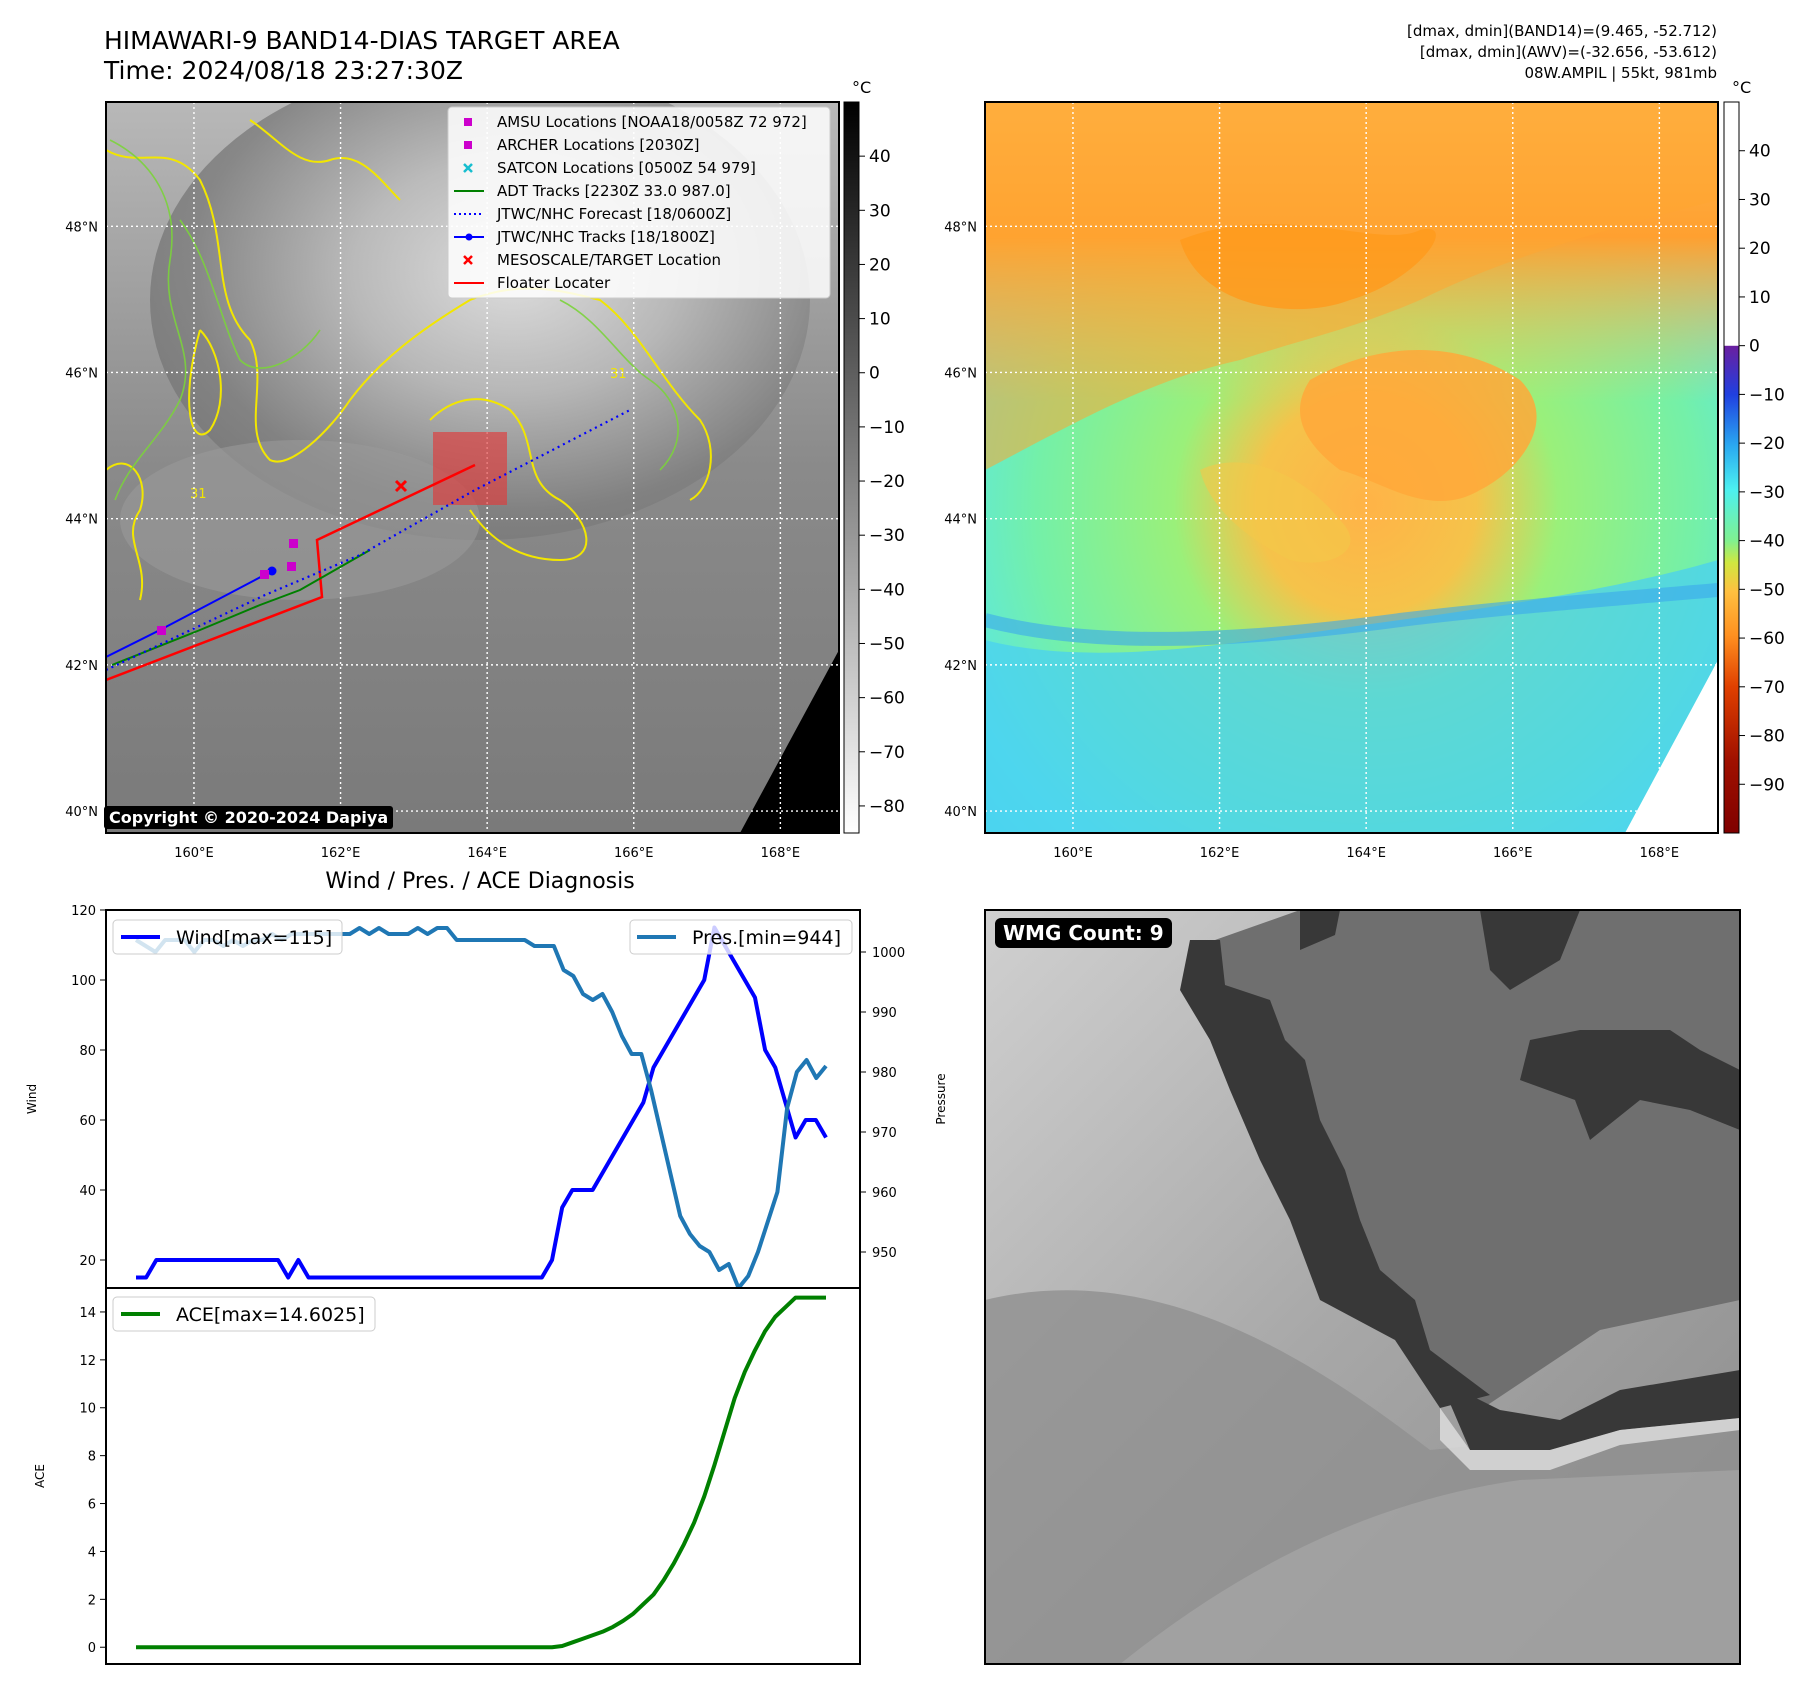  What do you see at coordinates (941, 1098) in the screenshot?
I see `pressure-axis-label: Pressure` at bounding box center [941, 1098].